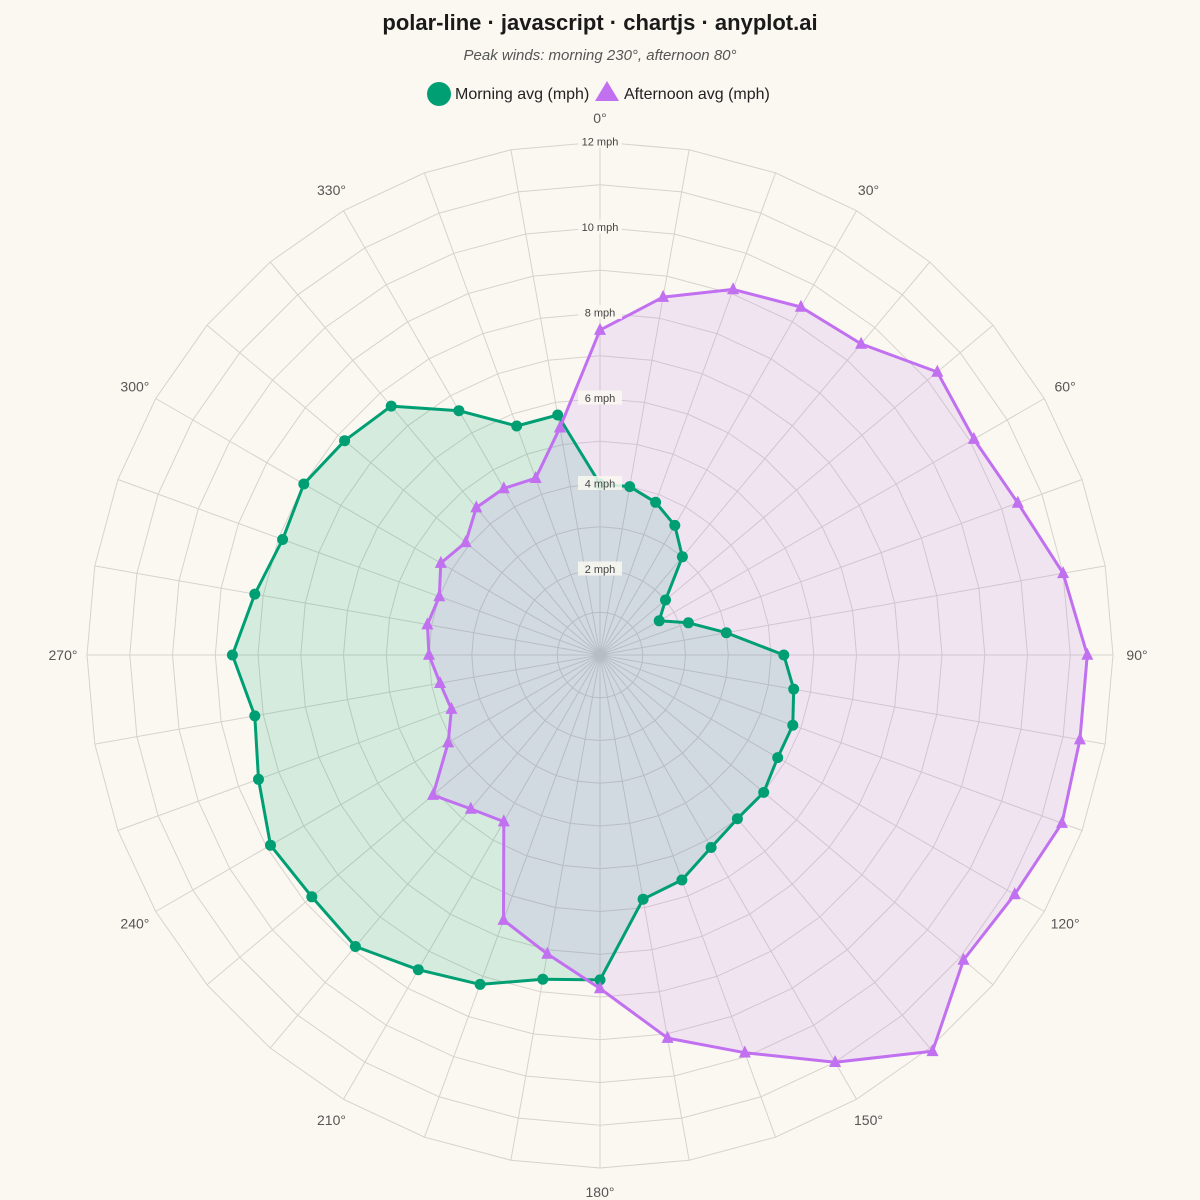 The height and width of the screenshot is (1200, 1200). What do you see at coordinates (63, 655) in the screenshot?
I see `angle-label: 270°` at bounding box center [63, 655].